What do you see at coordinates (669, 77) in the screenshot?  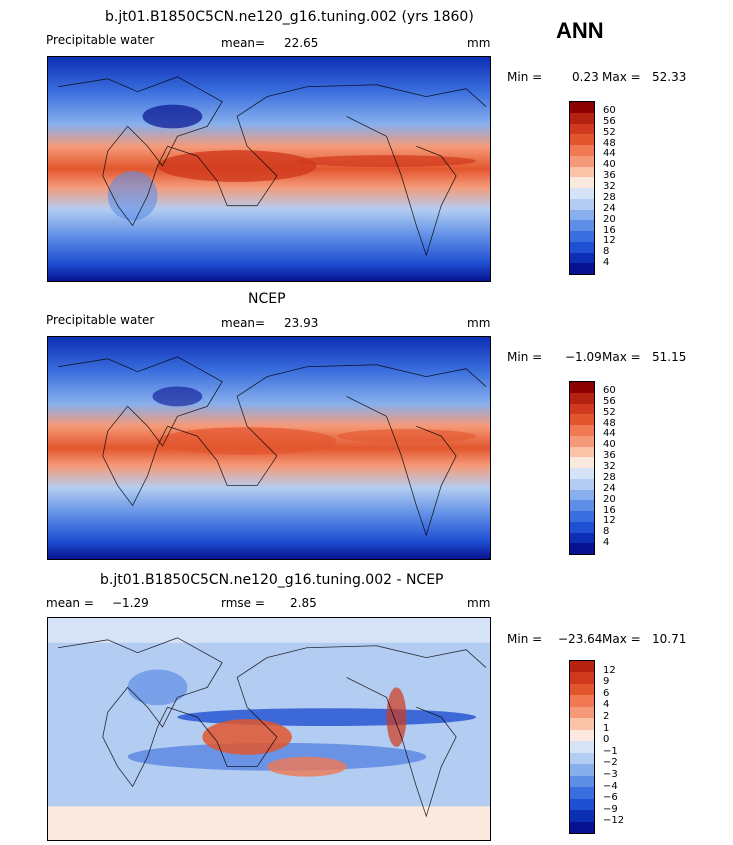 I see `panel1-max-value: 52.33` at bounding box center [669, 77].